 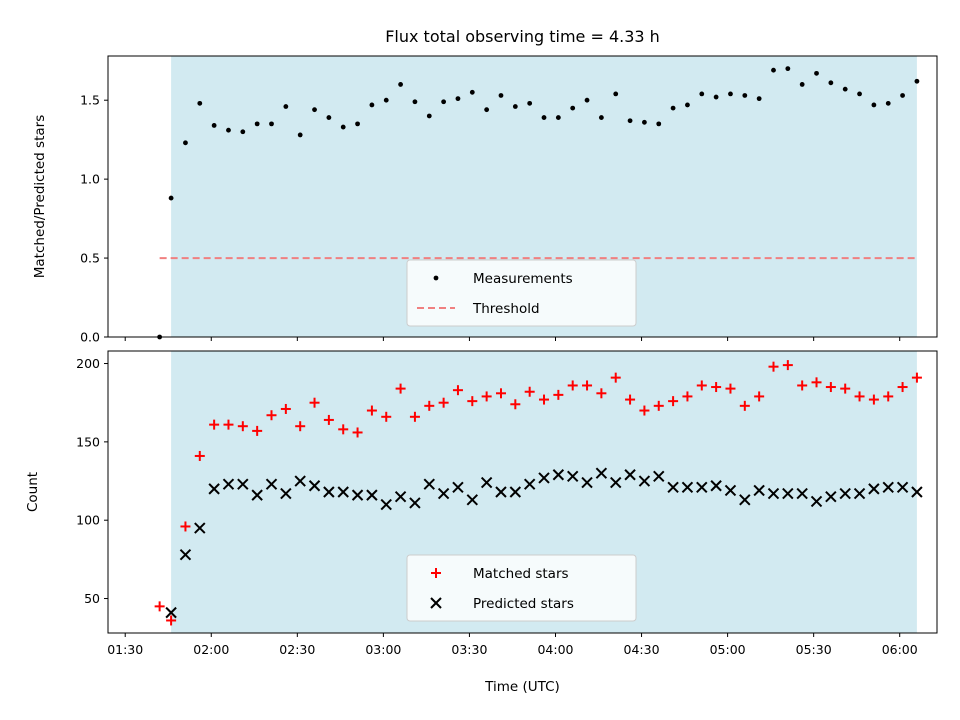 I want to click on x-tick-label: 02:30, so click(x=297, y=649).